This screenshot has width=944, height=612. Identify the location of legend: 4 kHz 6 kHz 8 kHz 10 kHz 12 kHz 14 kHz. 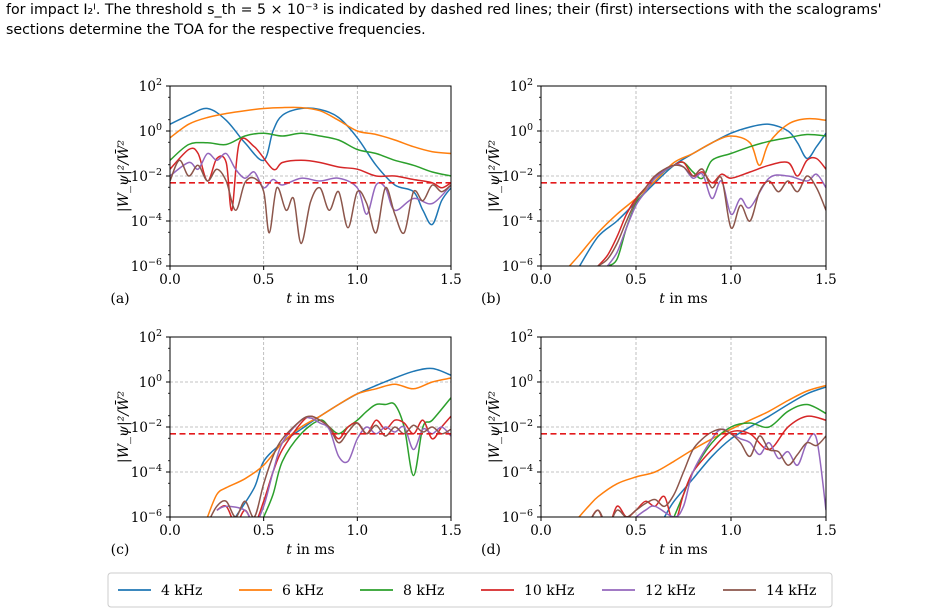
(470, 590).